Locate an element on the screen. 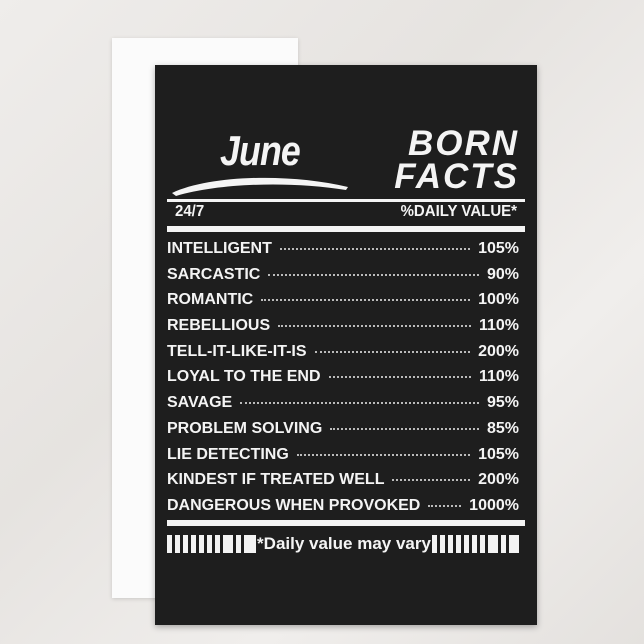 The width and height of the screenshot is (644, 644). fact-row: KINDEST IF TREATED WELL 200% is located at coordinates (343, 484).